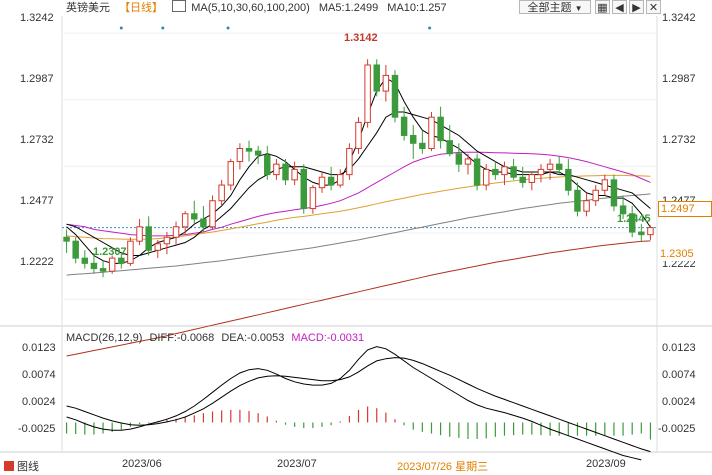  What do you see at coordinates (606, 464) in the screenshot?
I see `x-label: 2023/09` at bounding box center [606, 464].